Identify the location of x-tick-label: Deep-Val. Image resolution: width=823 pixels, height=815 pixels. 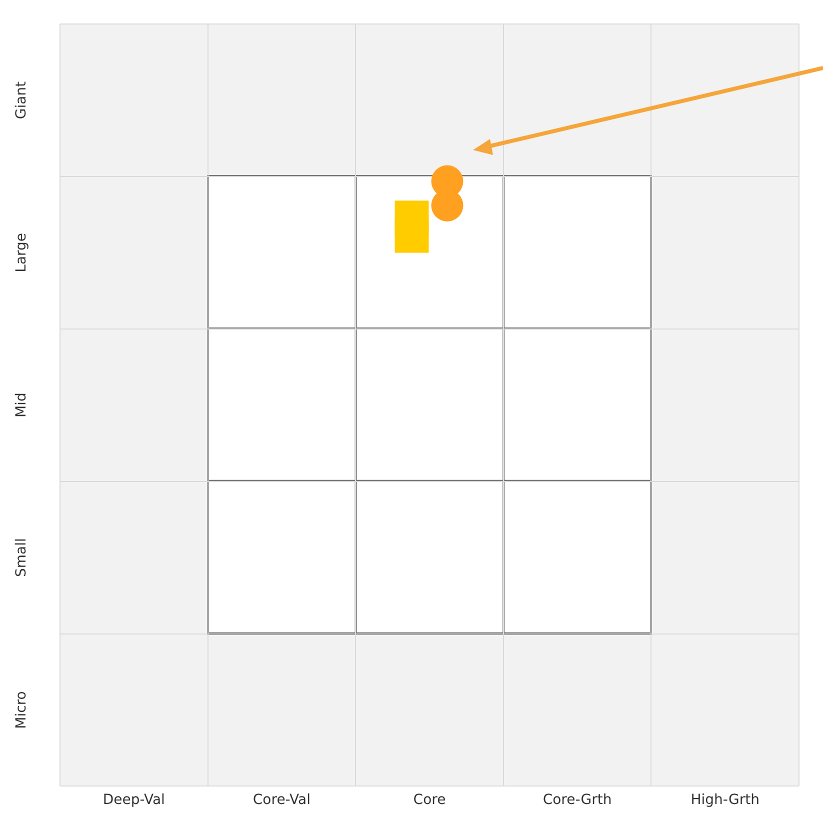
(133, 800).